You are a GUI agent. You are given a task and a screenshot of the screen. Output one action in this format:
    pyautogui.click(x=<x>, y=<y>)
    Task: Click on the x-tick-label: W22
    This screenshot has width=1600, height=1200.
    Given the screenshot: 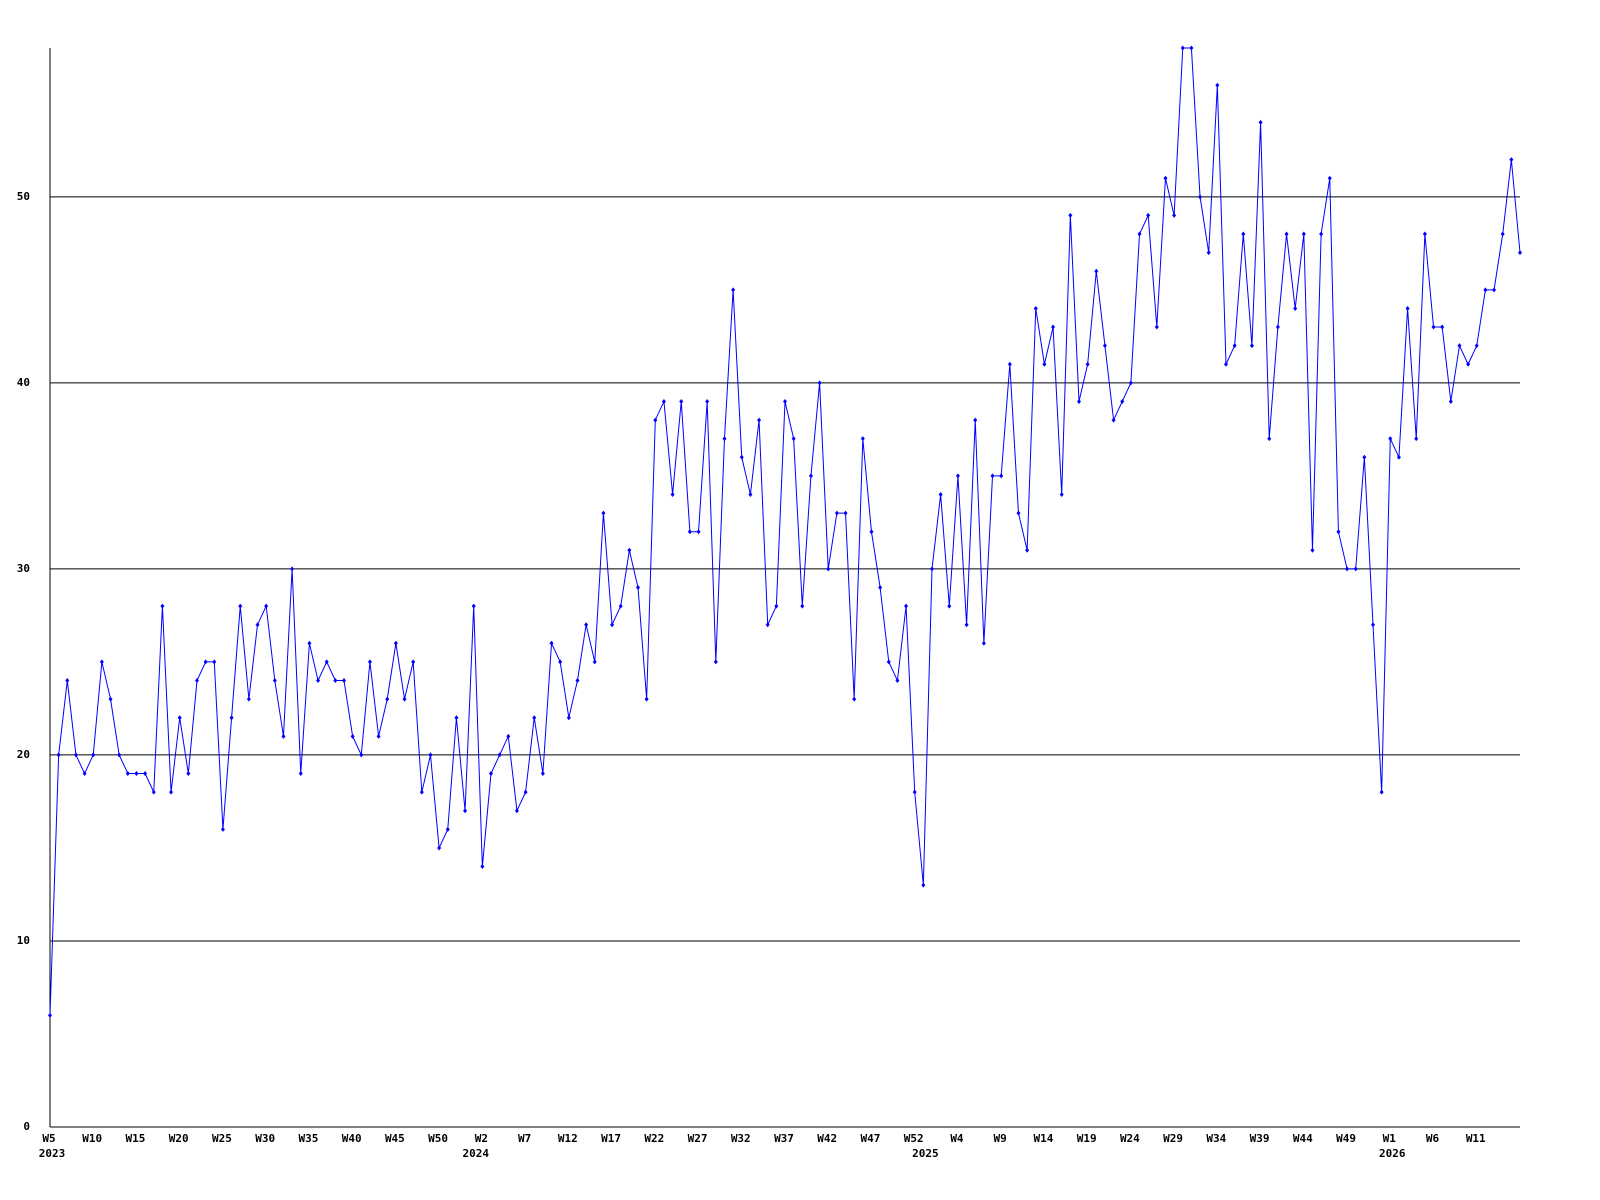 What is the action you would take?
    pyautogui.click(x=654, y=1138)
    